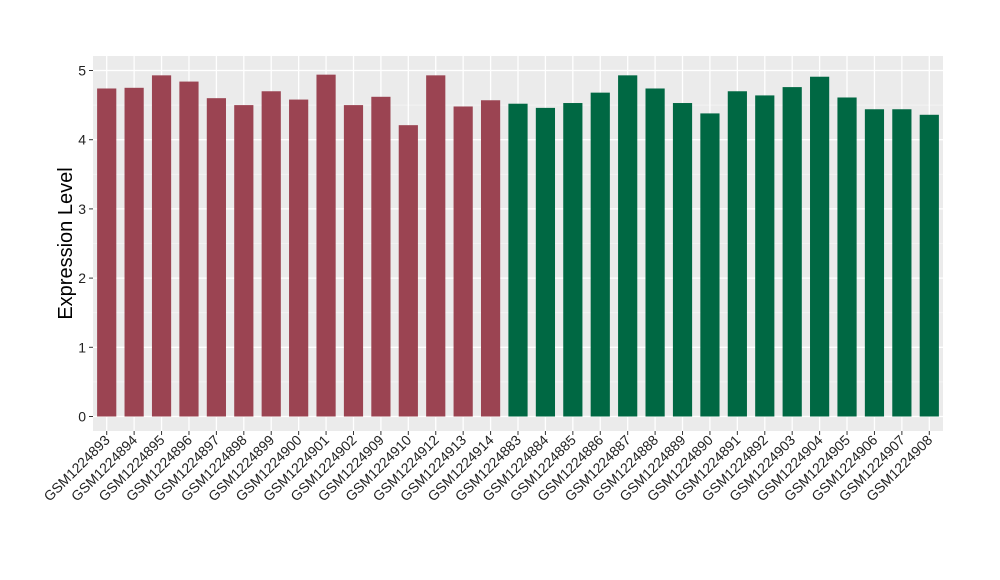 Image resolution: width=1000 pixels, height=580 pixels. I want to click on y-tick-label: 2, so click(82, 278).